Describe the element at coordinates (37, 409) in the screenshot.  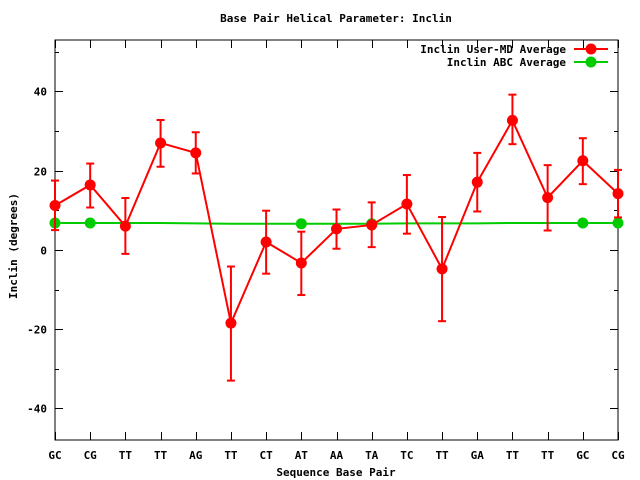
I see `y-tick-label: -40` at that location.